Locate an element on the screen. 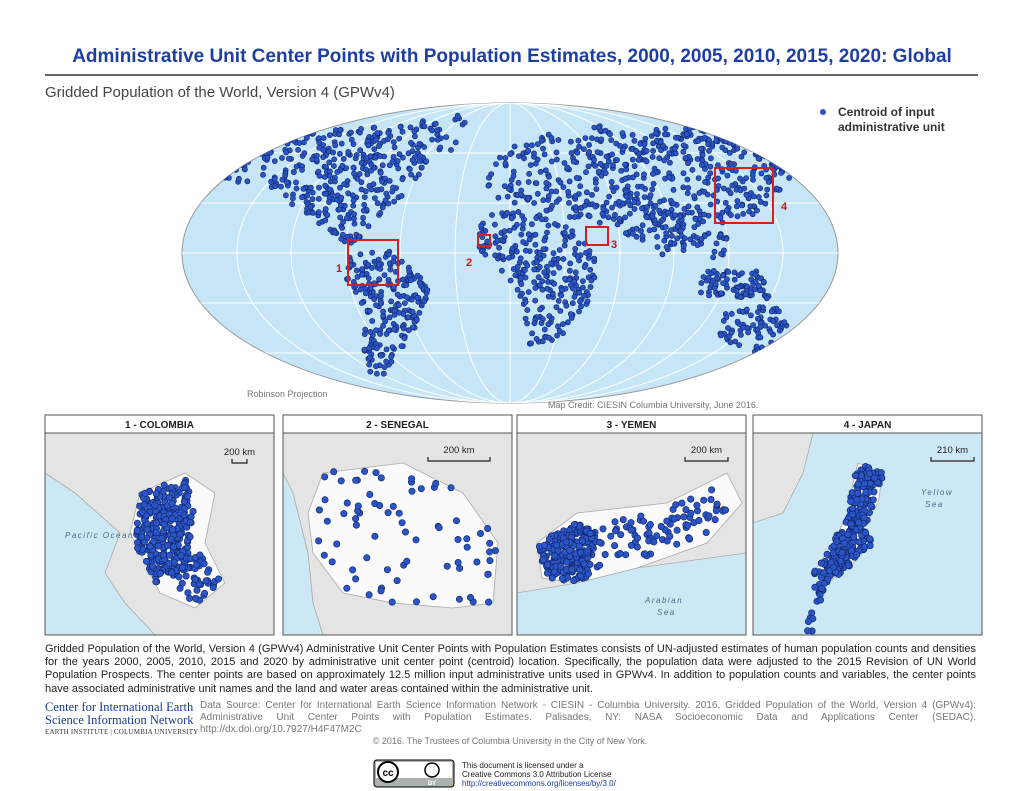 Image resolution: width=1024 pixels, height=791 pixels. inset-frame is located at coordinates (631, 525).